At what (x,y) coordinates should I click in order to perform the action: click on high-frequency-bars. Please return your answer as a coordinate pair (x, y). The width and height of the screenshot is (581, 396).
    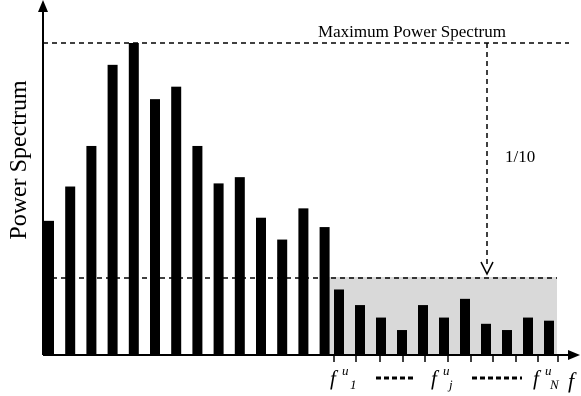
    Looking at the image, I should click on (444, 322).